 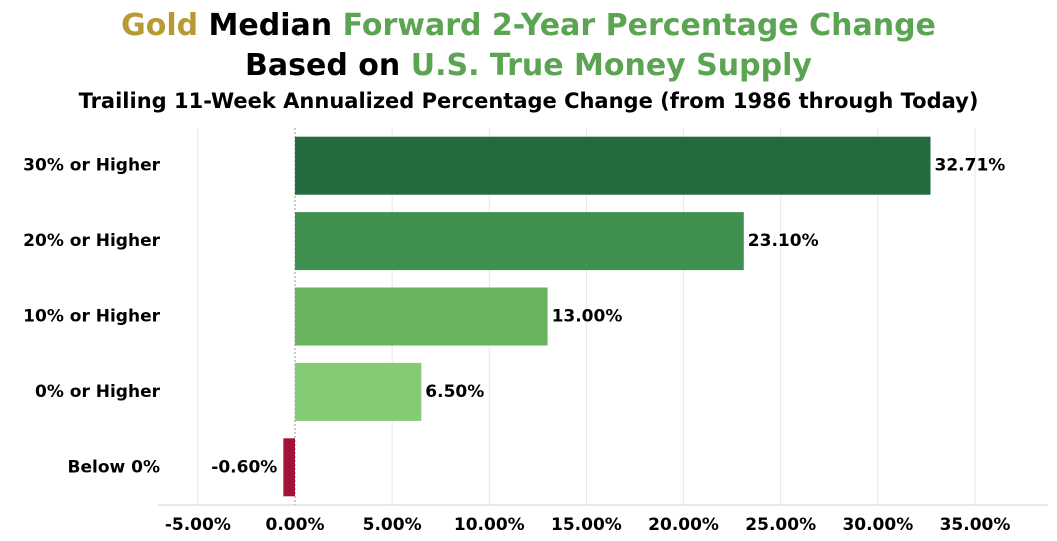 I want to click on value-label: 32.71%, so click(x=970, y=166).